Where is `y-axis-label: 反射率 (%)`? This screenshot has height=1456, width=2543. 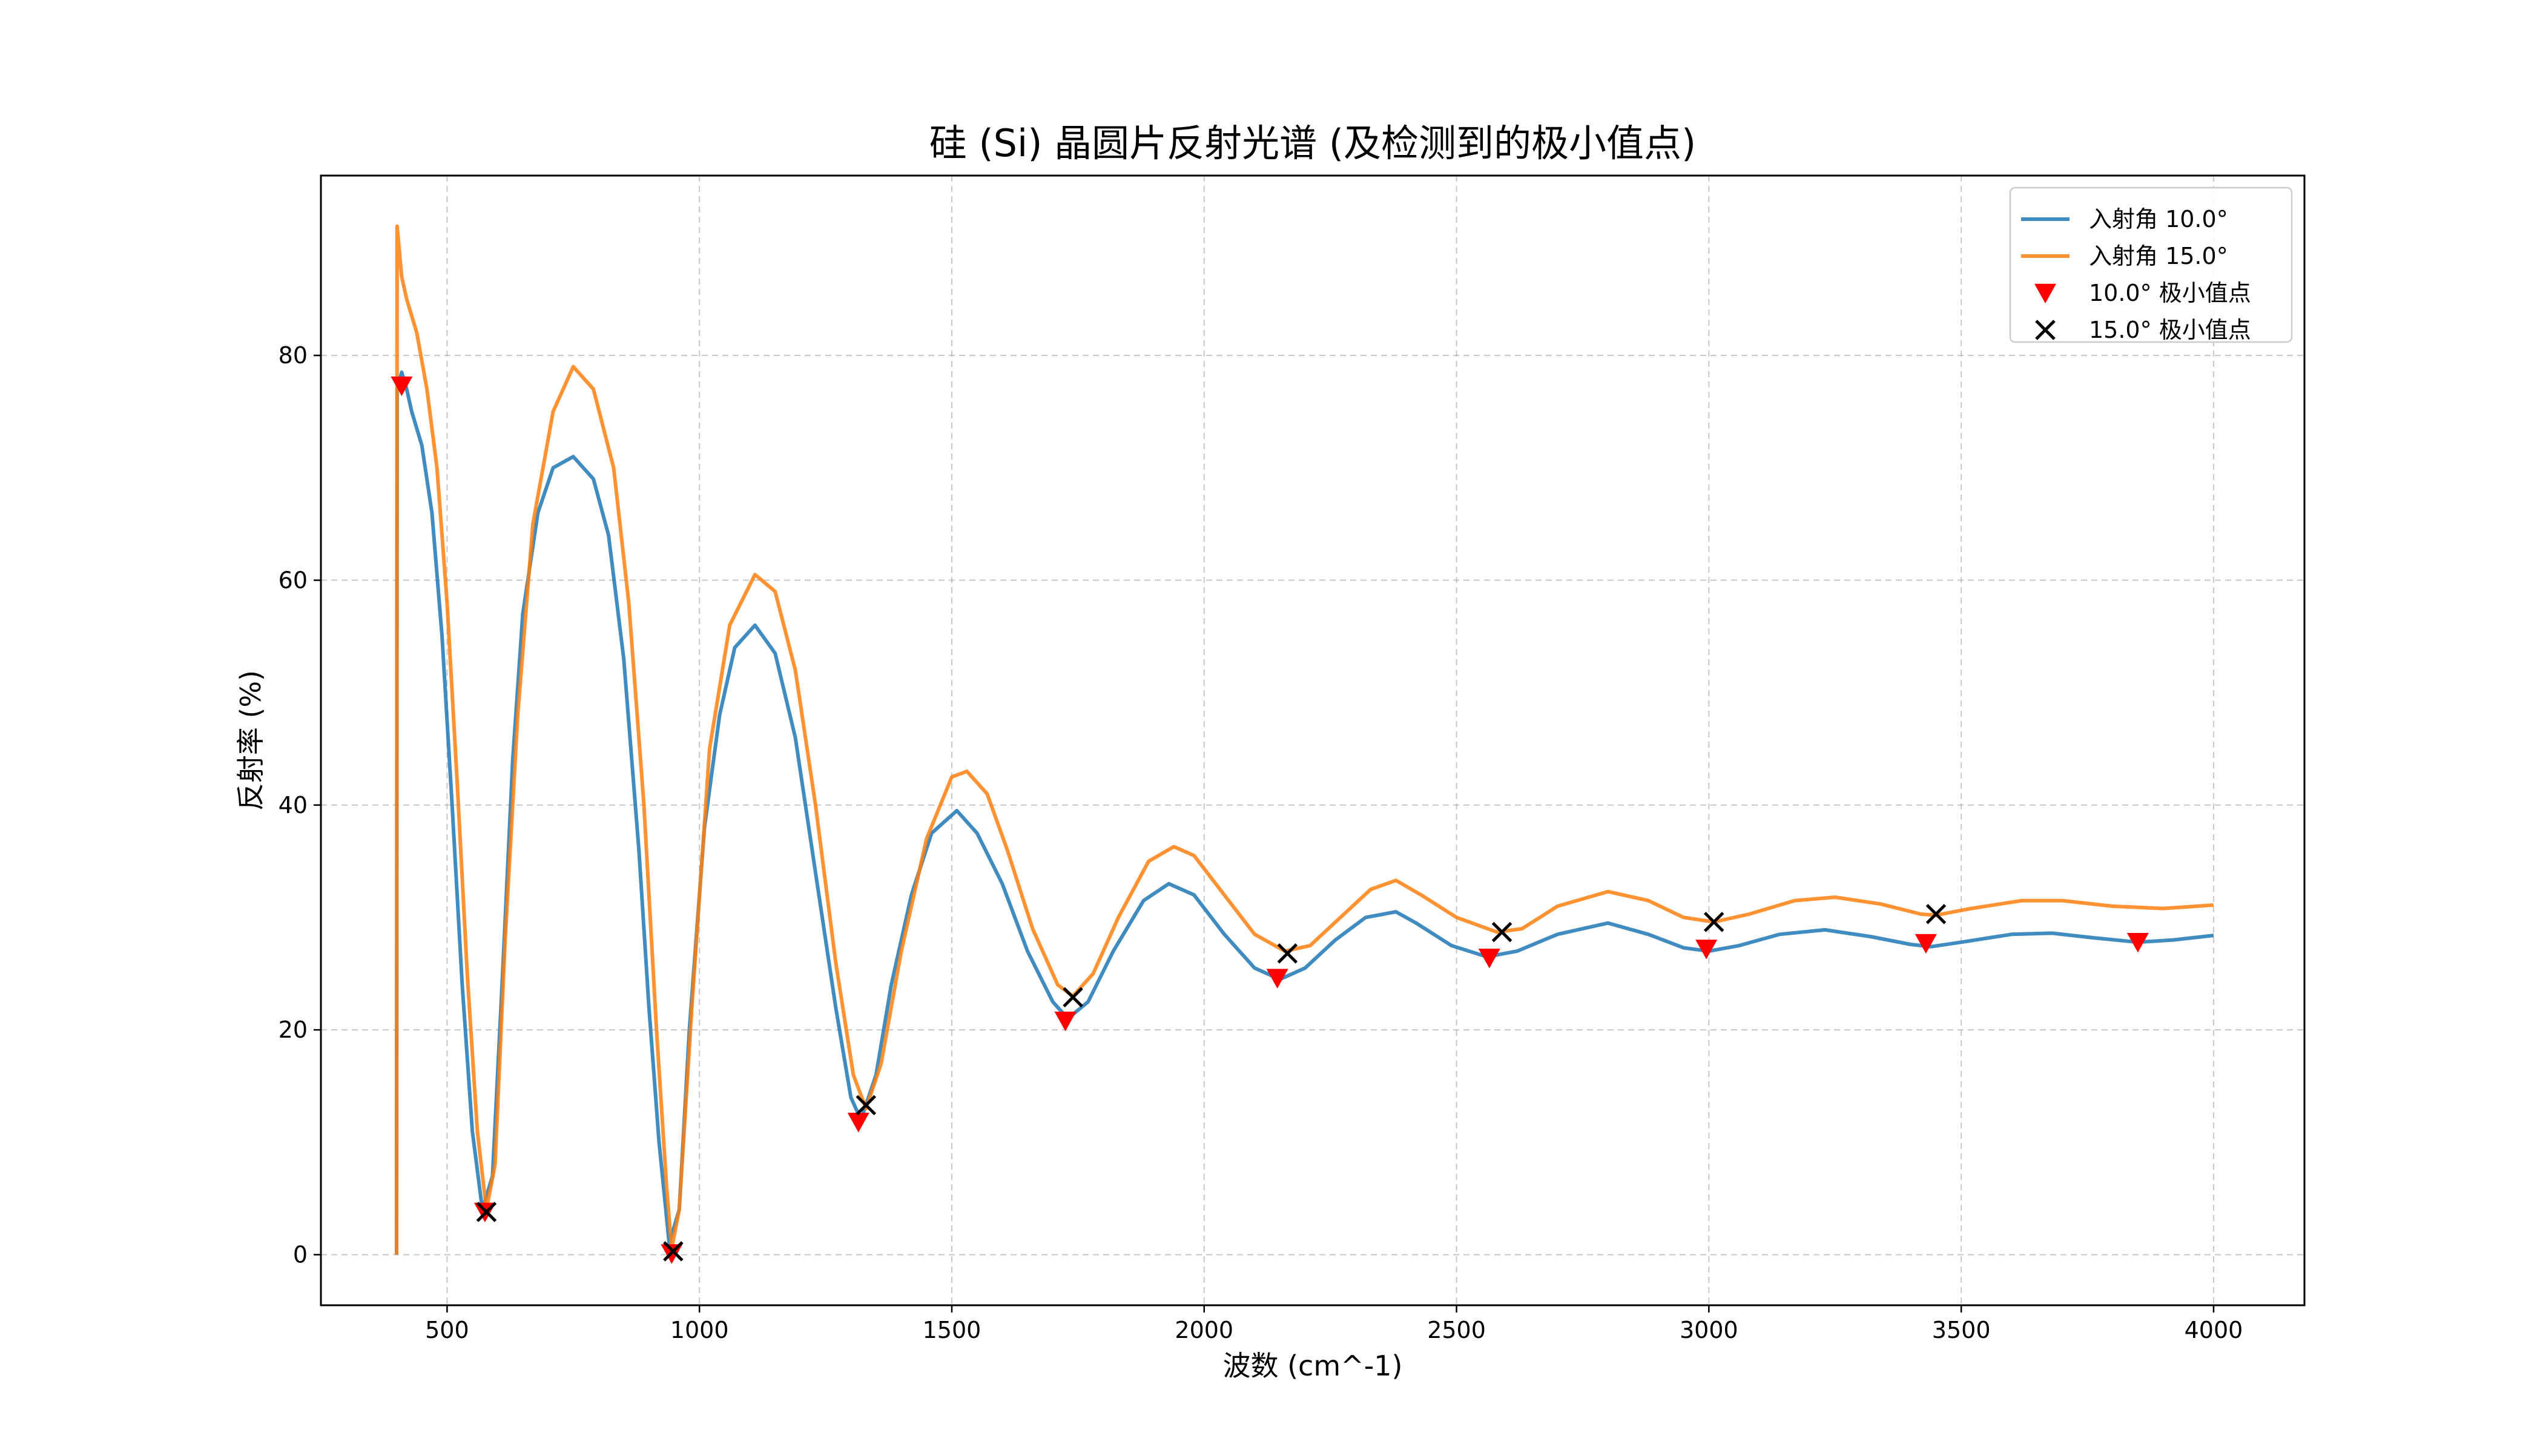
y-axis-label: 反射率 (%) is located at coordinates (250, 740).